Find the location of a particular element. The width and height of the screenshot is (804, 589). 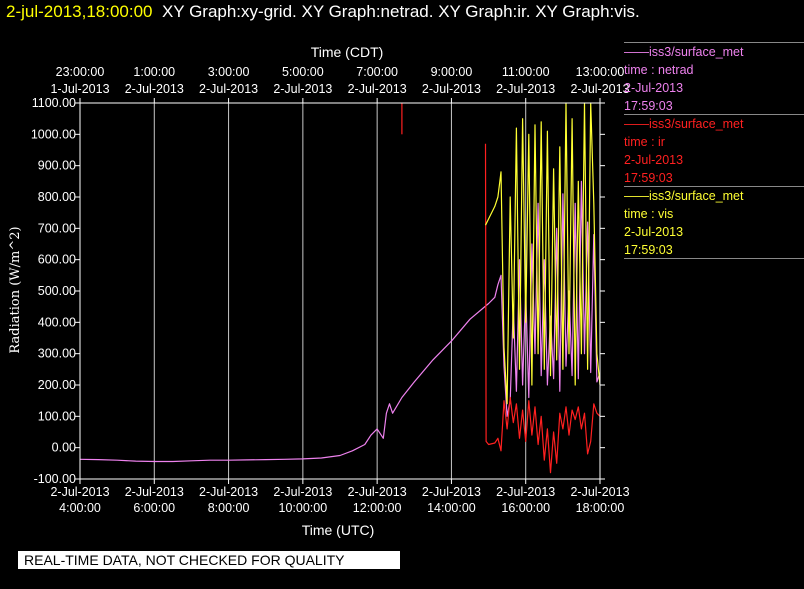

y-tick-label: 300.00 is located at coordinates (57, 354).